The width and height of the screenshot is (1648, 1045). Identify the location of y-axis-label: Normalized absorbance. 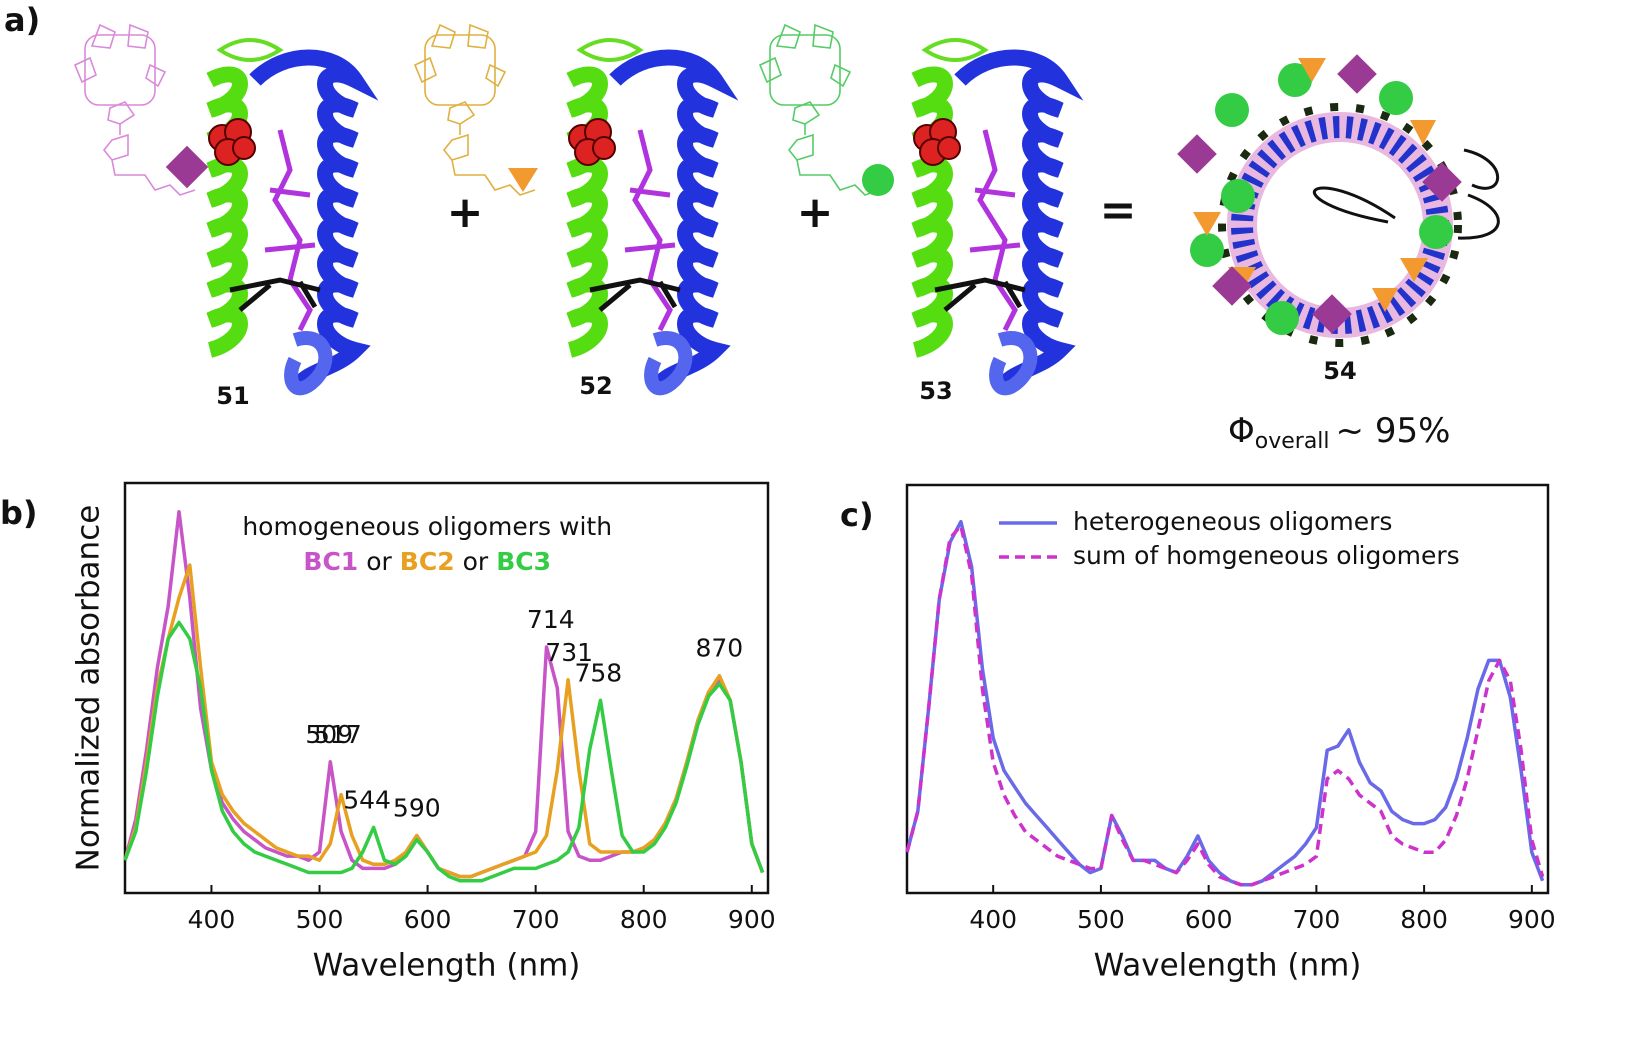
(89, 688).